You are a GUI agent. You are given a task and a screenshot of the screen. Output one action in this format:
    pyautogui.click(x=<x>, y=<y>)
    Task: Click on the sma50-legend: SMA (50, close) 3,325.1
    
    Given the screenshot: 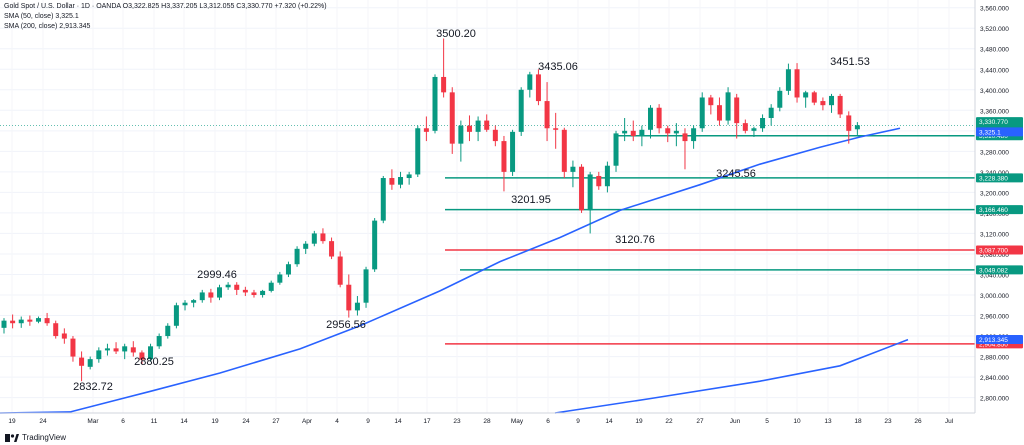 What is the action you would take?
    pyautogui.click(x=41, y=16)
    